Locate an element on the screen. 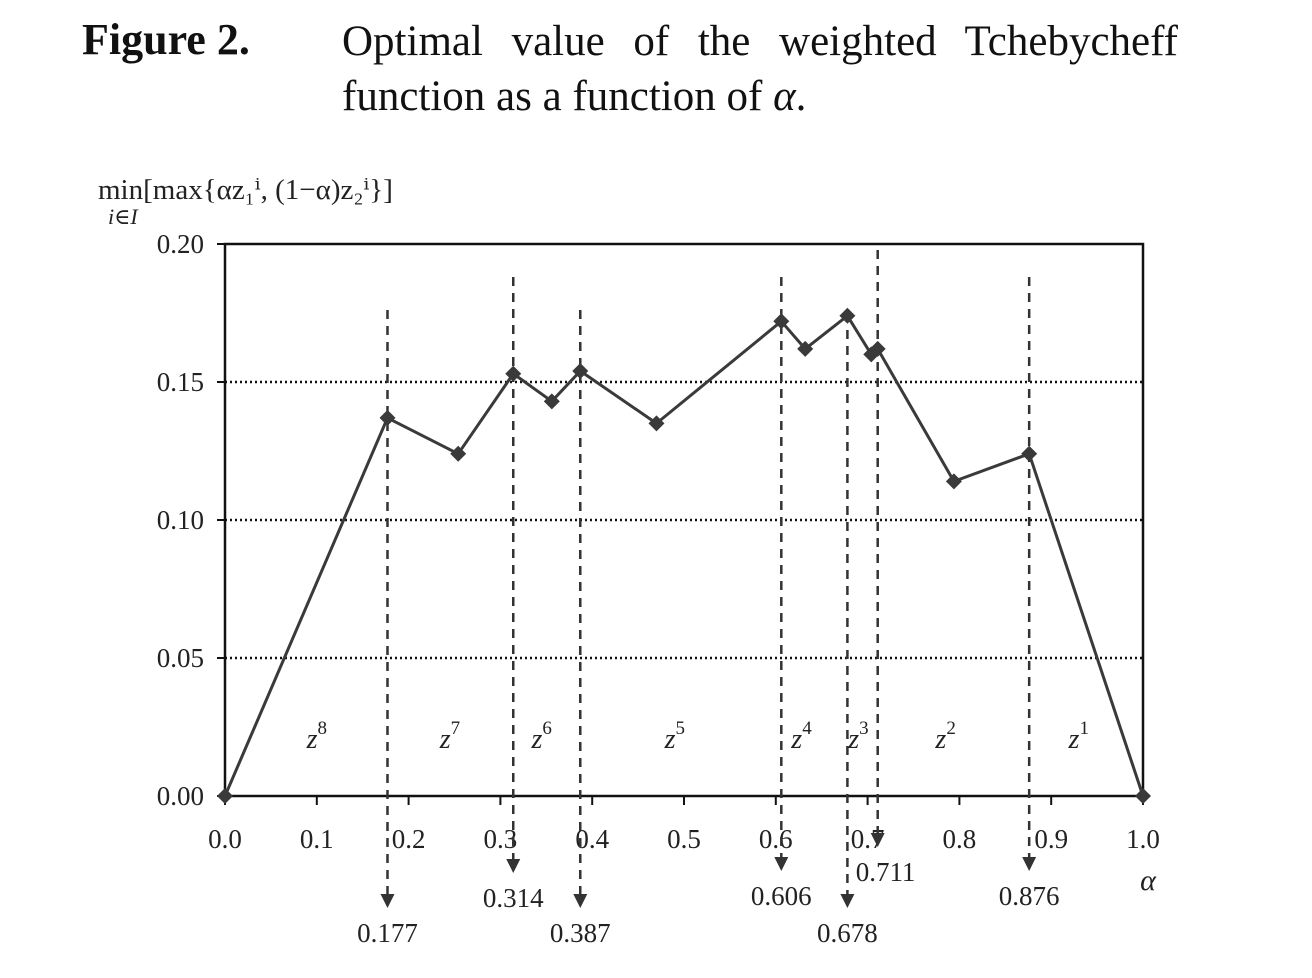  region-label: z3 is located at coordinates (857, 736).